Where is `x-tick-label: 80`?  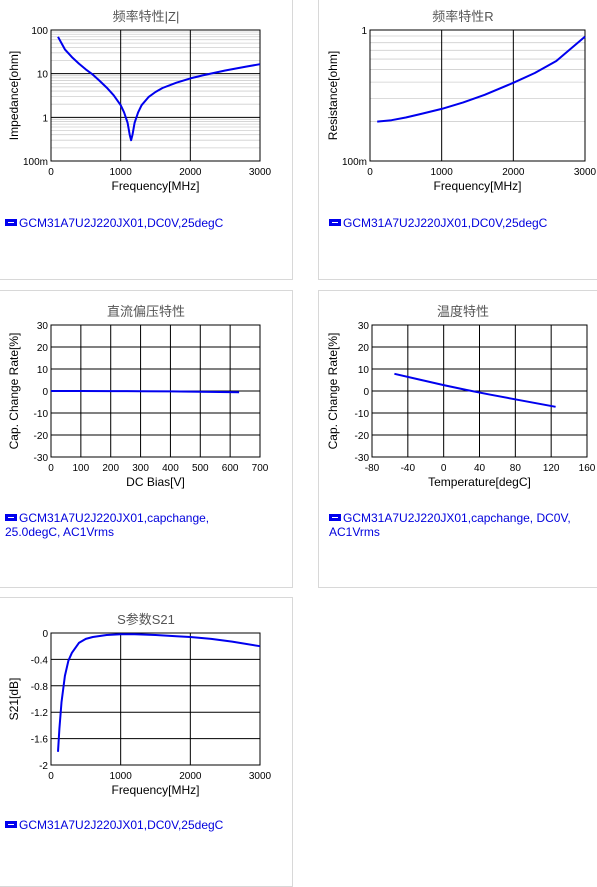
x-tick-label: 80 is located at coordinates (516, 468).